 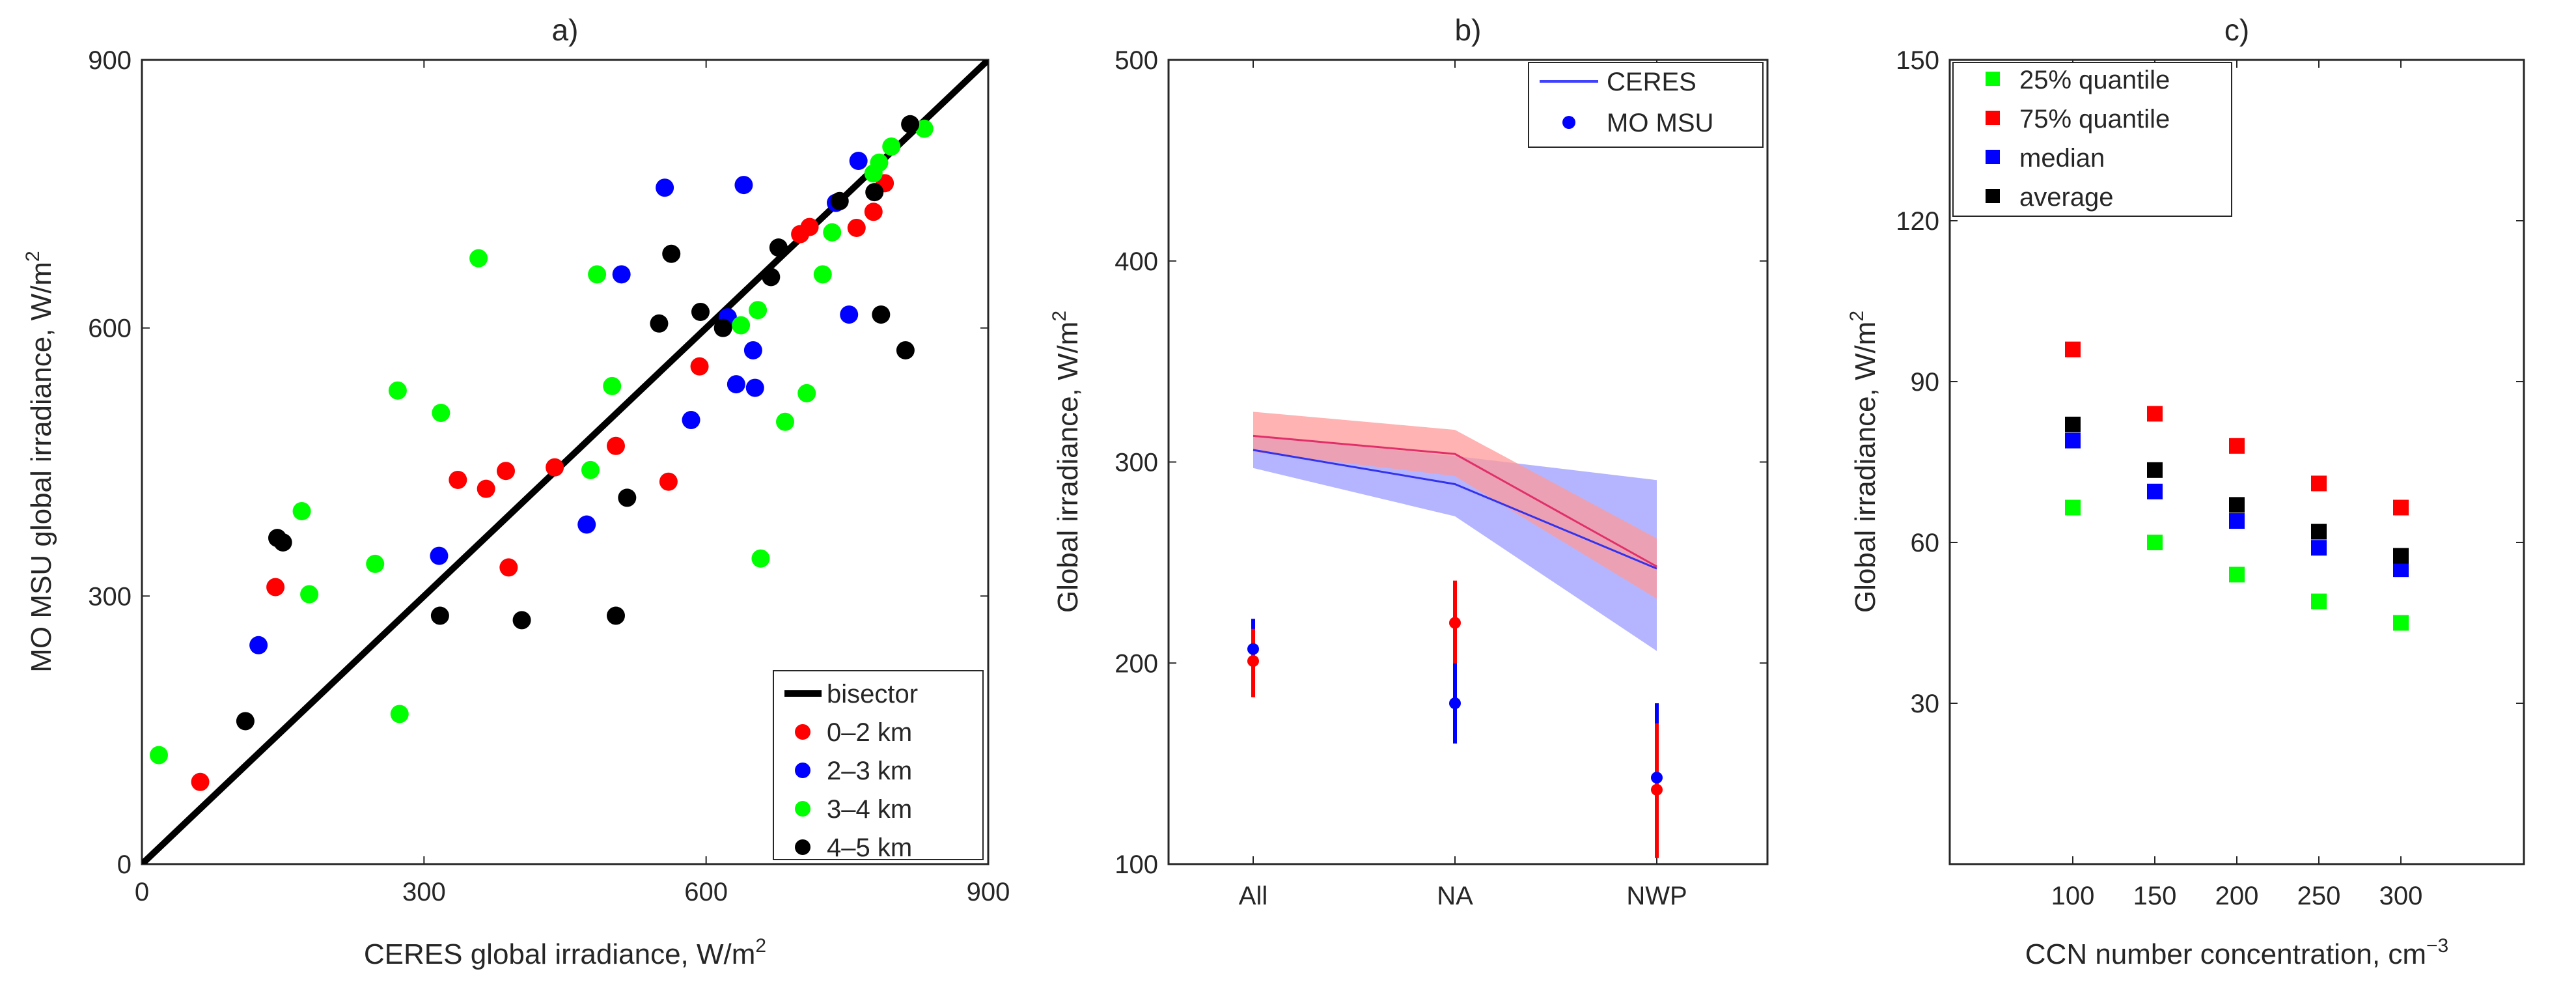 I want to click on b-ytick-label: 100, so click(x=1136, y=864).